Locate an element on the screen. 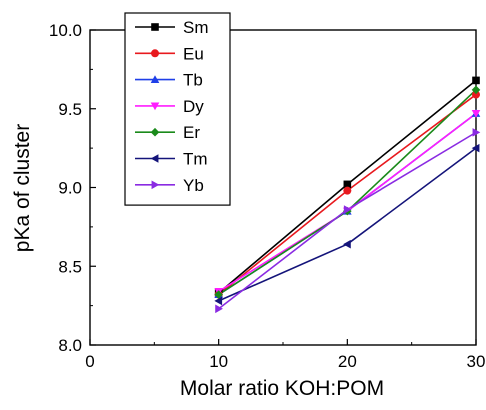 The height and width of the screenshot is (410, 486). y-axis-label: pKa of cluster is located at coordinates (22, 188).